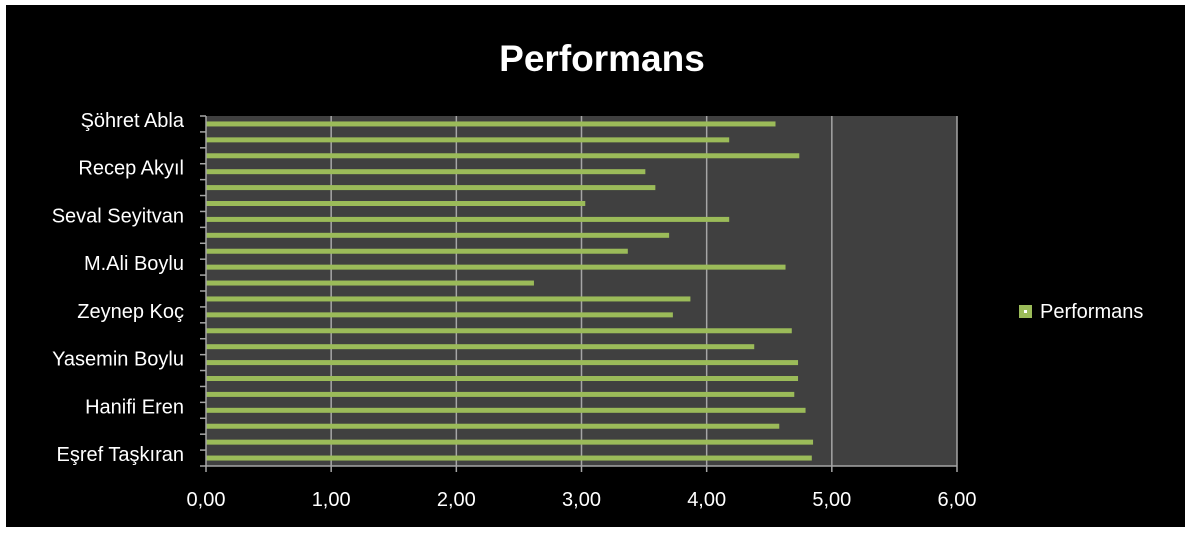  I want to click on category-label: Seval Seyitvan, so click(118, 216).